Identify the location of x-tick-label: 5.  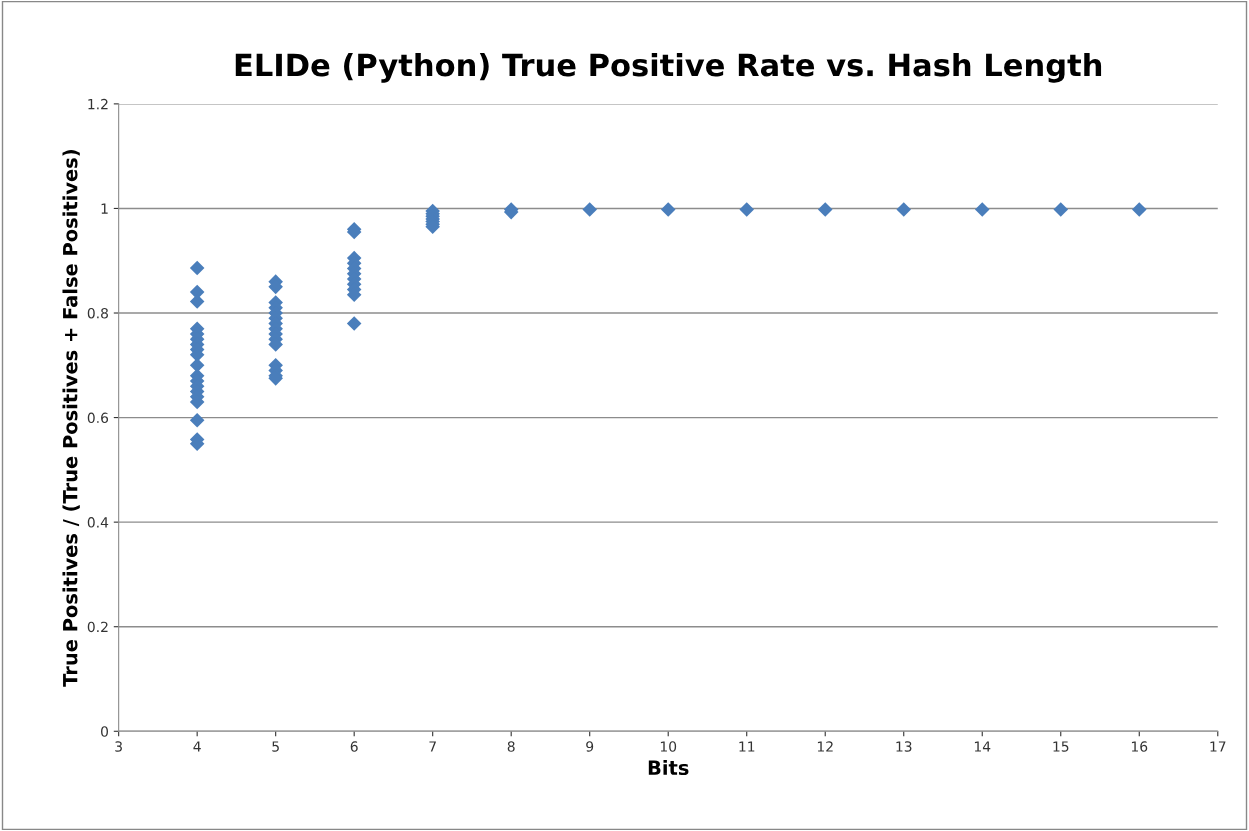
(275, 746).